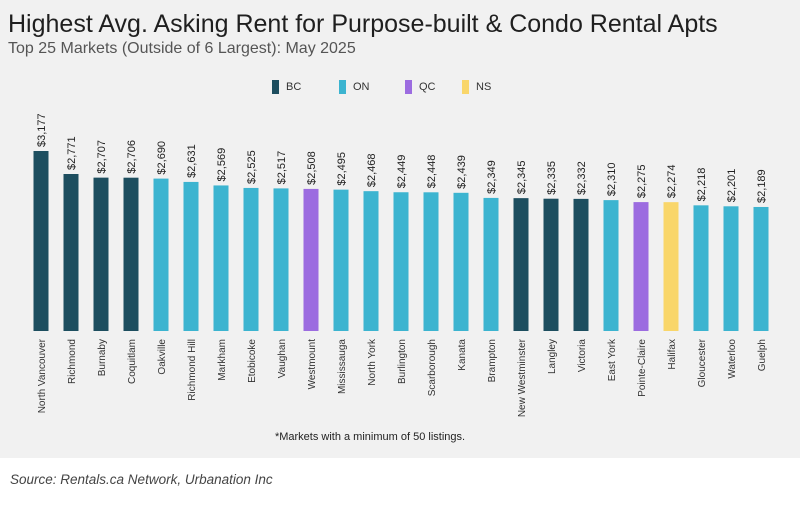  I want to click on category-label-coquitlam: Coquitlam, so click(132, 361).